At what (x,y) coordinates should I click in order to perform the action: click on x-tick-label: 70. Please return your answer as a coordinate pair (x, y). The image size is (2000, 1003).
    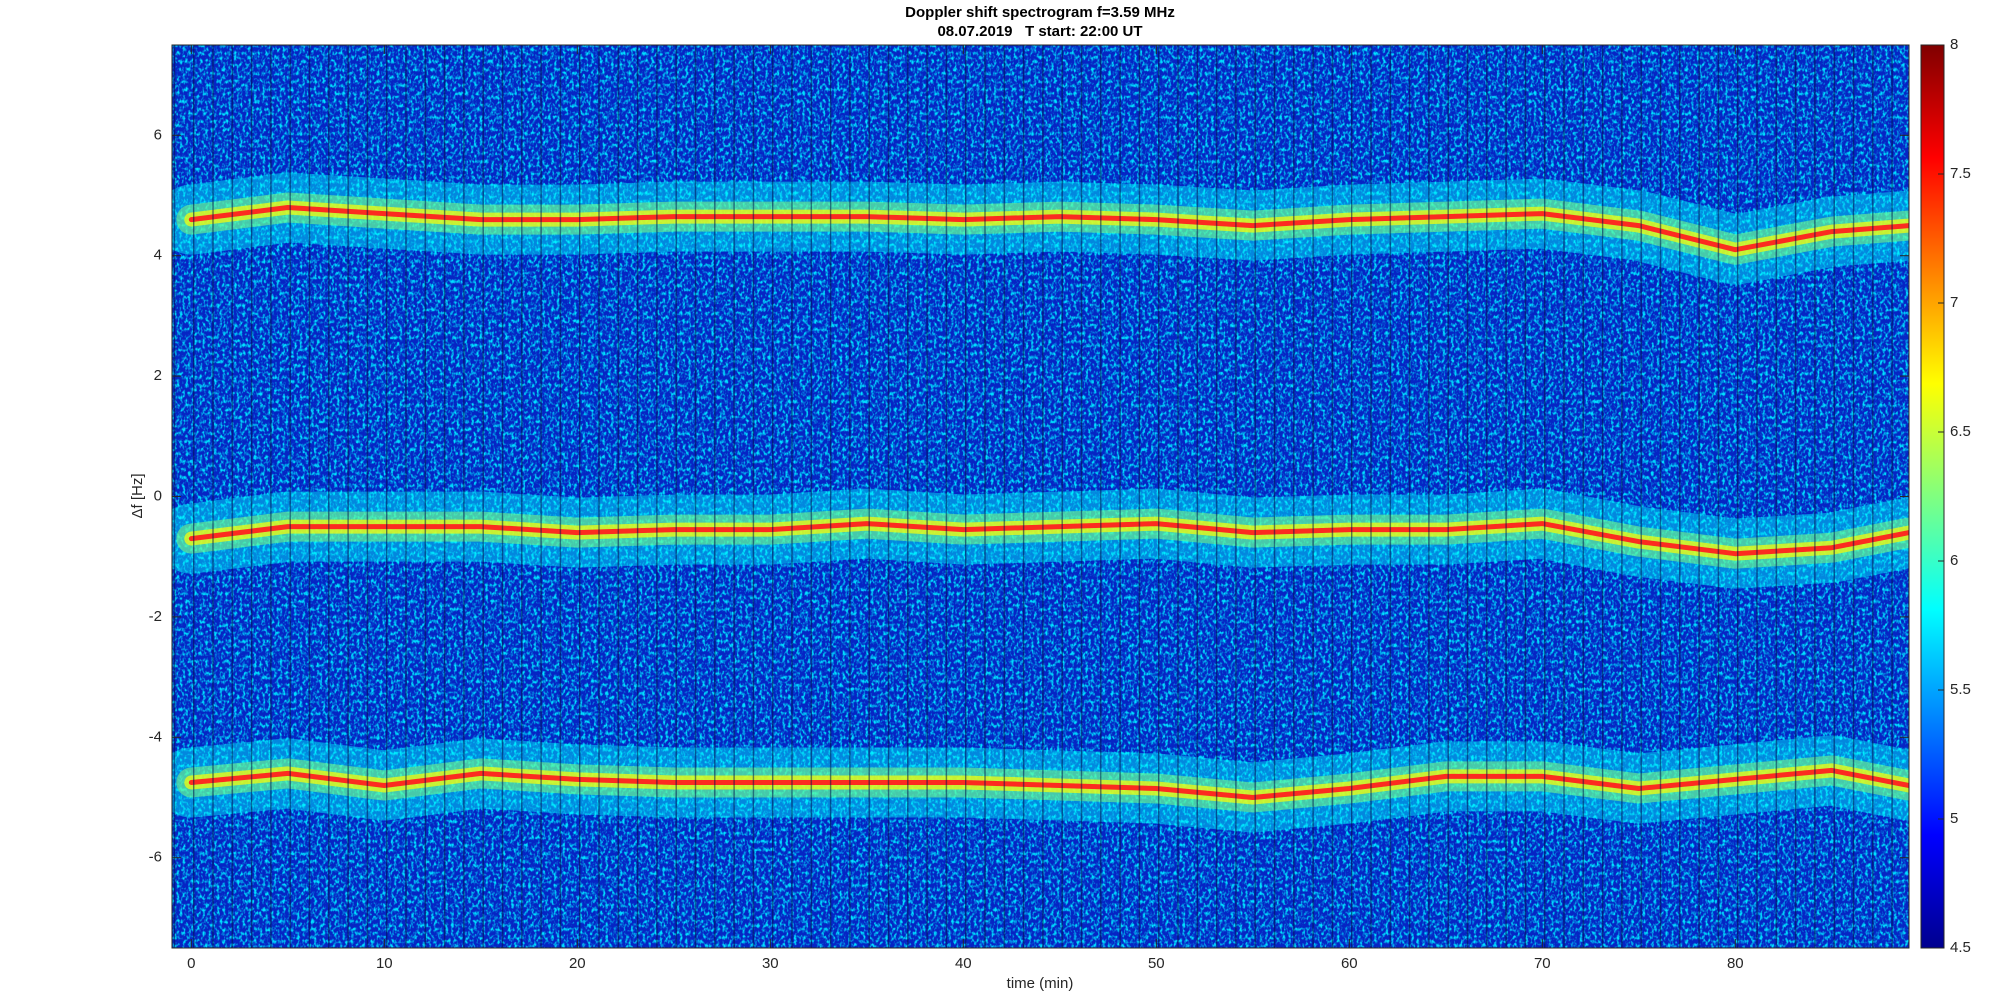
    Looking at the image, I should click on (1542, 963).